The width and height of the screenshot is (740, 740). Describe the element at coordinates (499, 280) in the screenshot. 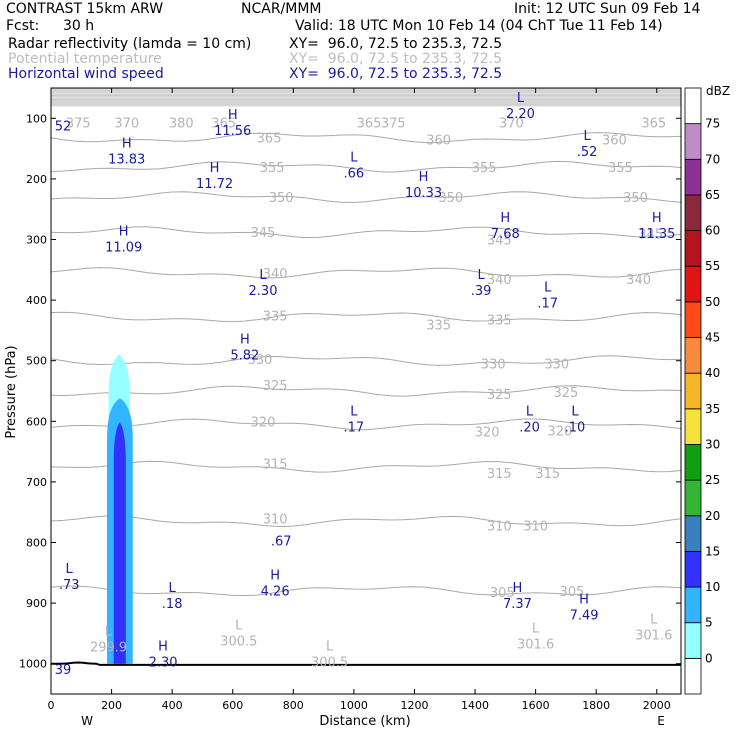

I see `theta-label: 340` at that location.